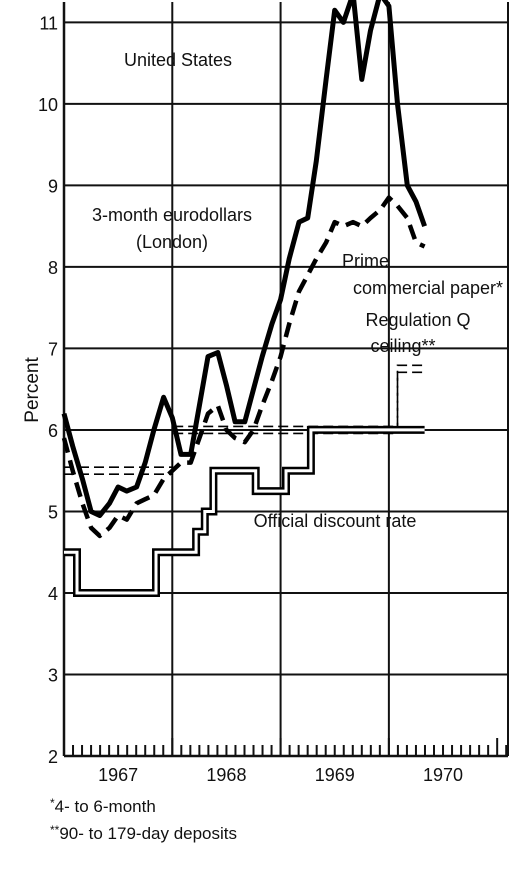 The image size is (525, 882). Describe the element at coordinates (48, 23) in the screenshot. I see `y-tick-label-11: 11` at that location.